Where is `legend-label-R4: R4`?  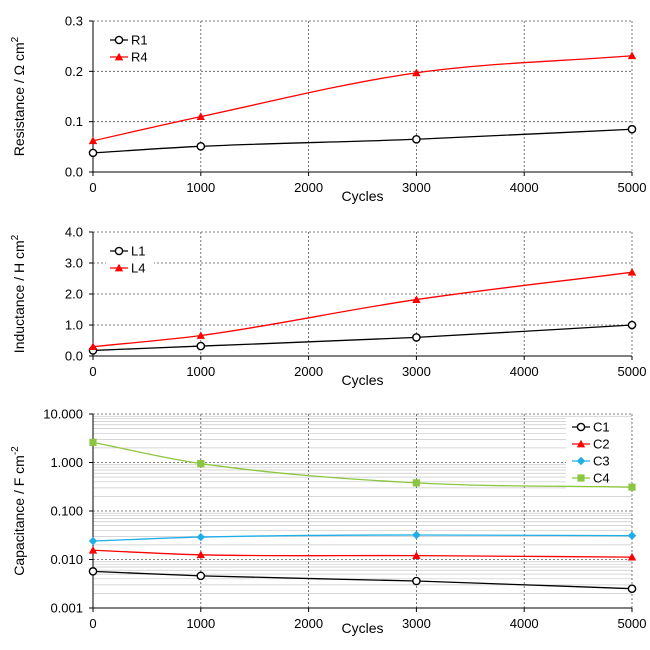 legend-label-R4: R4 is located at coordinates (139, 57).